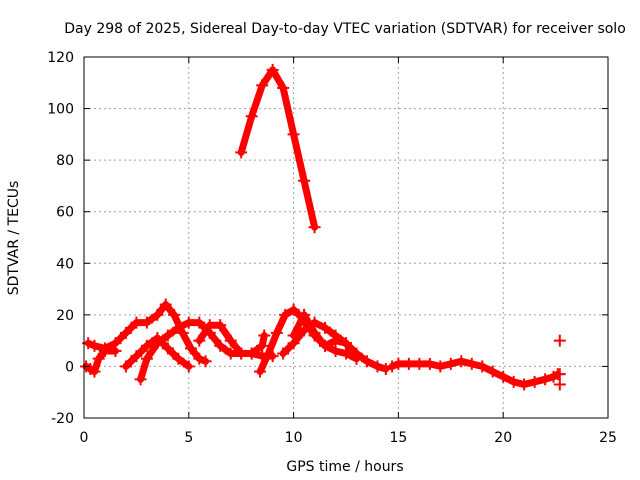 Image resolution: width=640 pixels, height=480 pixels. What do you see at coordinates (60, 110) in the screenshot?
I see `y-tick-label: 100` at bounding box center [60, 110].